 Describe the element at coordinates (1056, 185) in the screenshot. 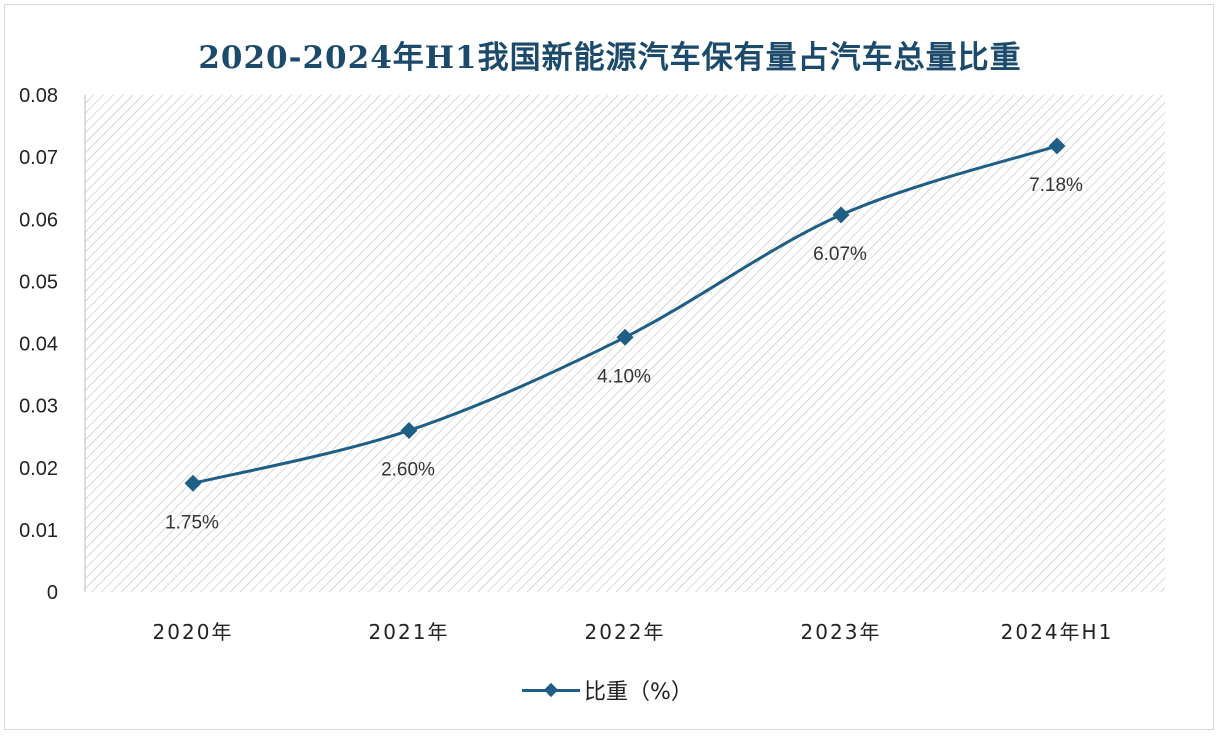

I see `data-label: 7.18%` at that location.